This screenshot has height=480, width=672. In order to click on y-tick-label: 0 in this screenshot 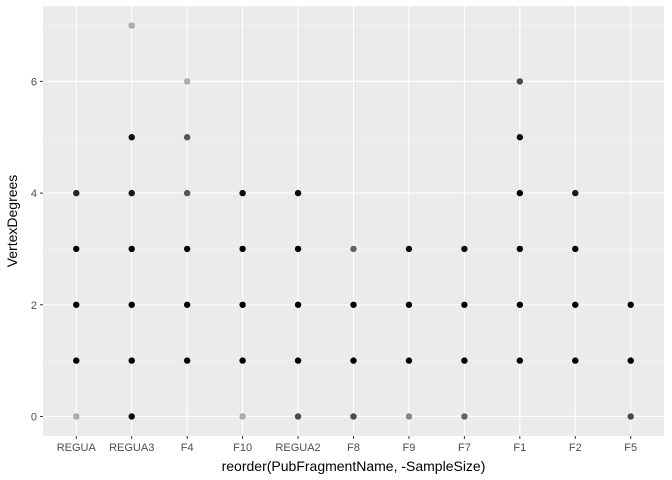, I will do `click(34, 417)`.